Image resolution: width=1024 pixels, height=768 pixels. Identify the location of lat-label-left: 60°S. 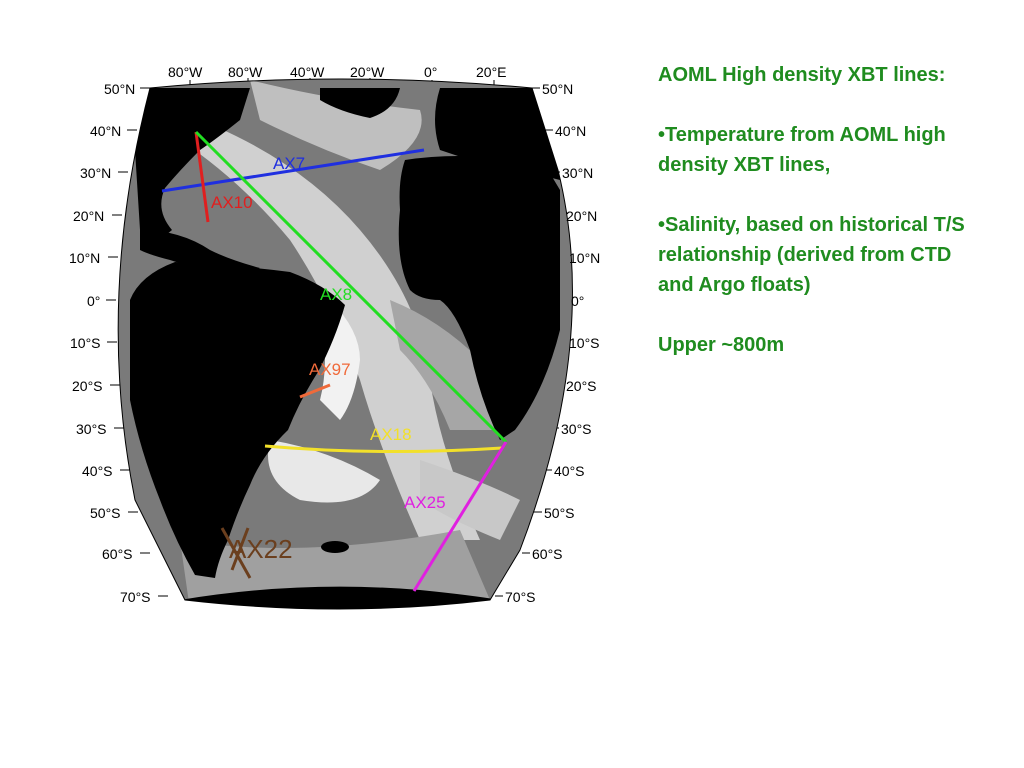
(117, 554).